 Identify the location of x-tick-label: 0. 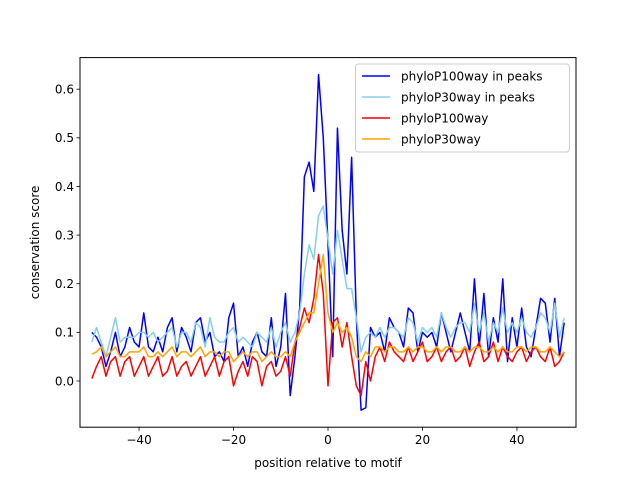
(328, 440).